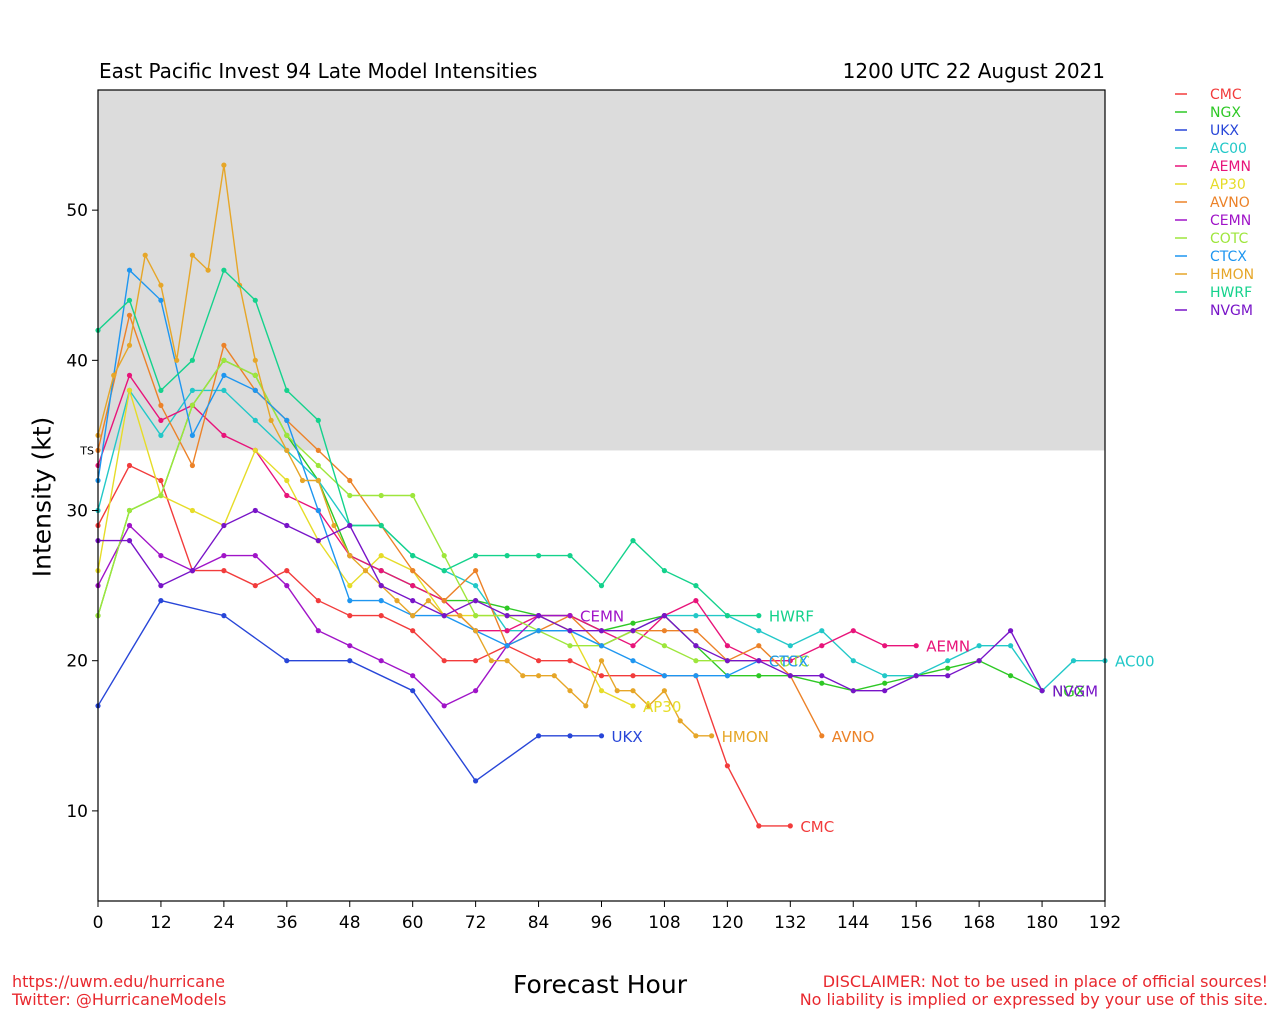 This screenshot has width=1280, height=1024. I want to click on legend-label-ac00: AC00, so click(1228, 149).